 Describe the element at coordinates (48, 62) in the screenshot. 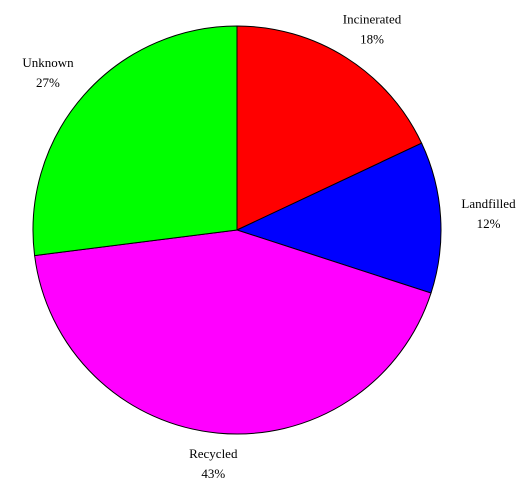

I see `slice-label: Unknown` at that location.